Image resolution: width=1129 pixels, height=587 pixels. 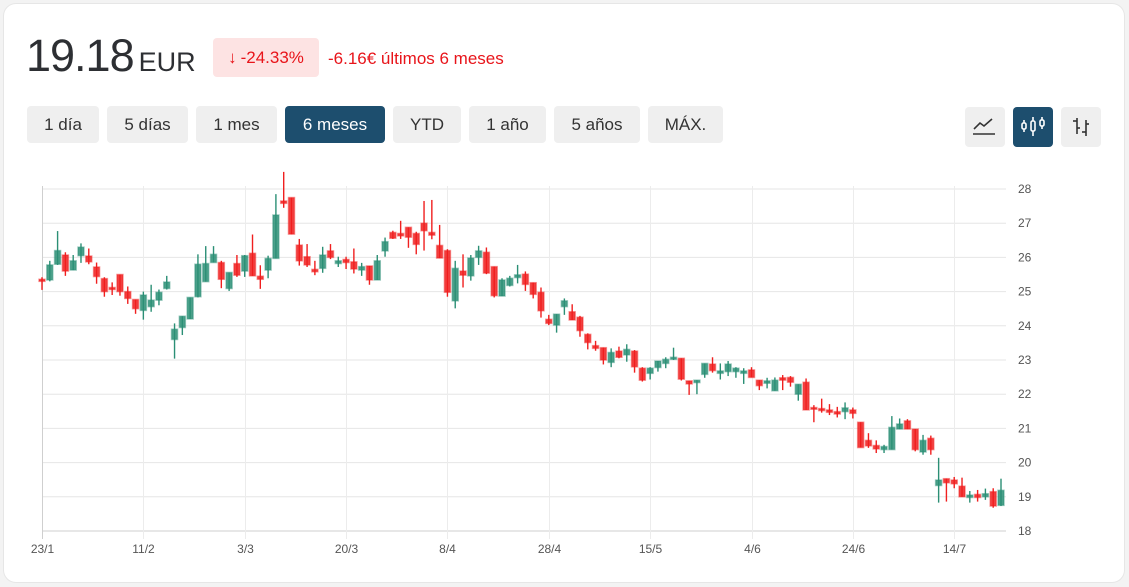 I want to click on range-5-days-button: 5 días, so click(x=147, y=124).